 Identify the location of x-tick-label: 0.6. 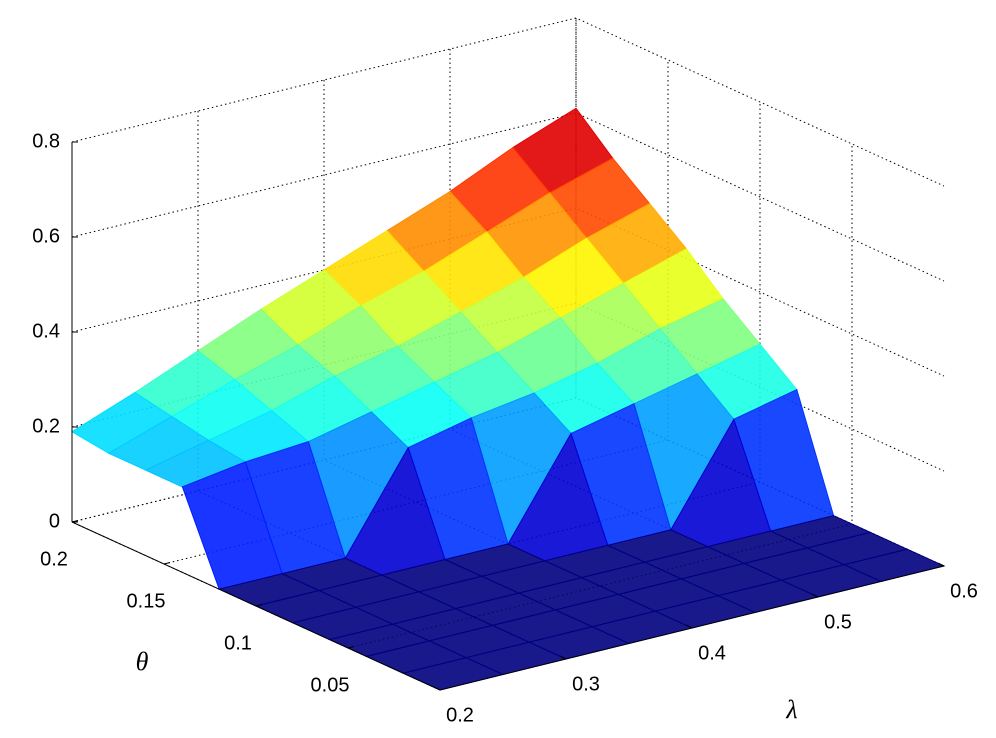
(964, 591).